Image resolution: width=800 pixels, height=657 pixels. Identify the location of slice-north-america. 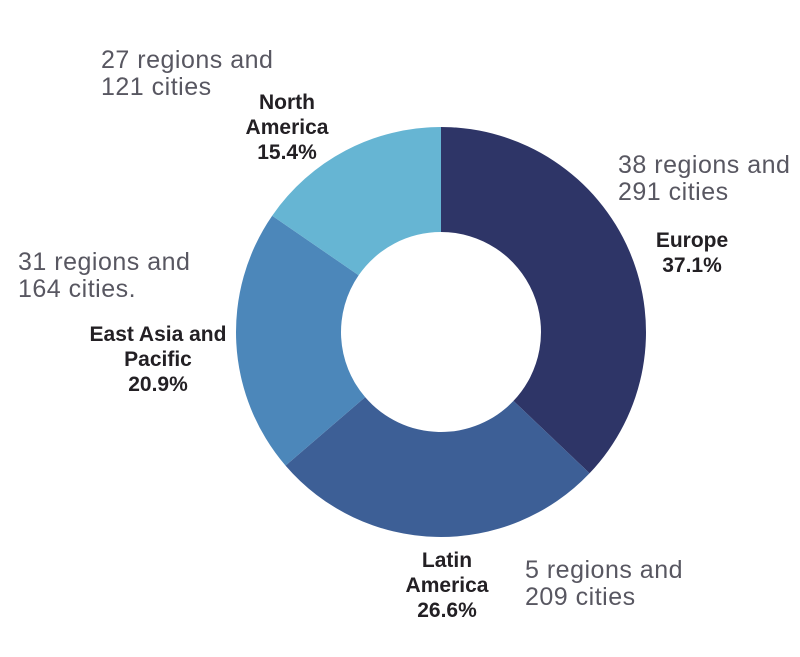
(356, 201).